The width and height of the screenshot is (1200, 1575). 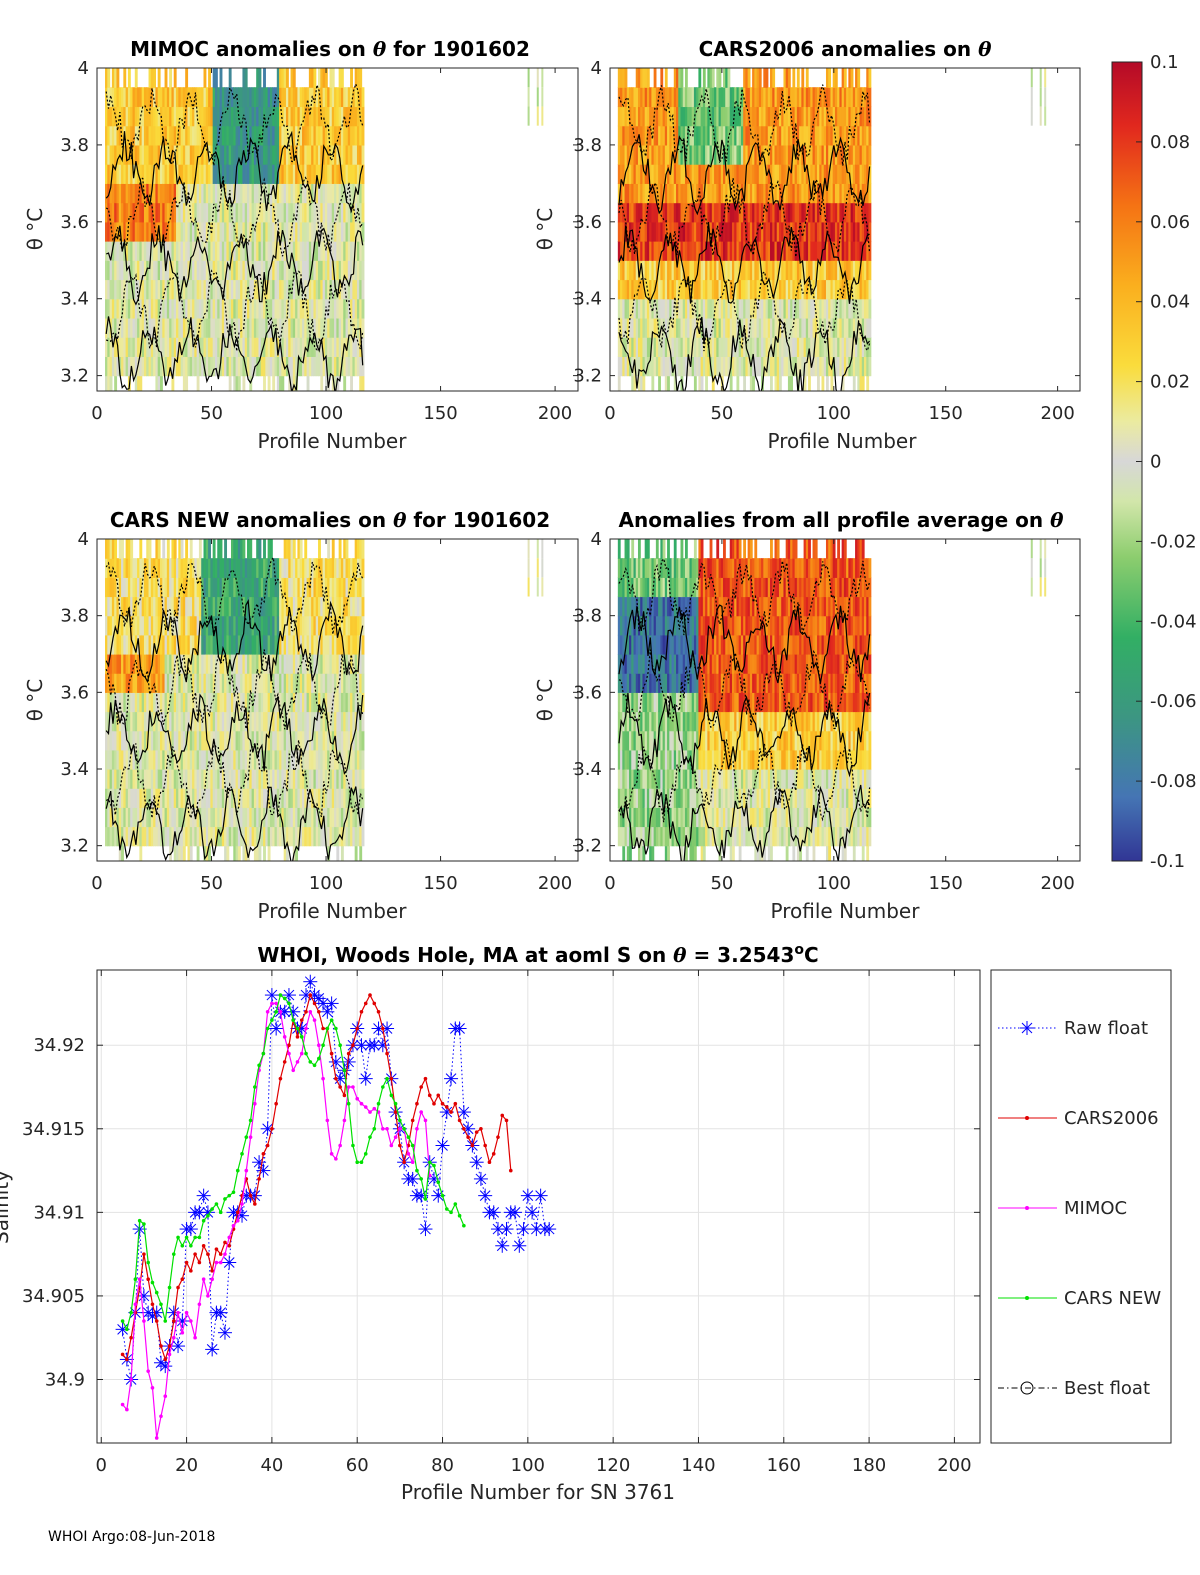 What do you see at coordinates (587, 299) in the screenshot?
I see `y-tick-label: 3.4` at bounding box center [587, 299].